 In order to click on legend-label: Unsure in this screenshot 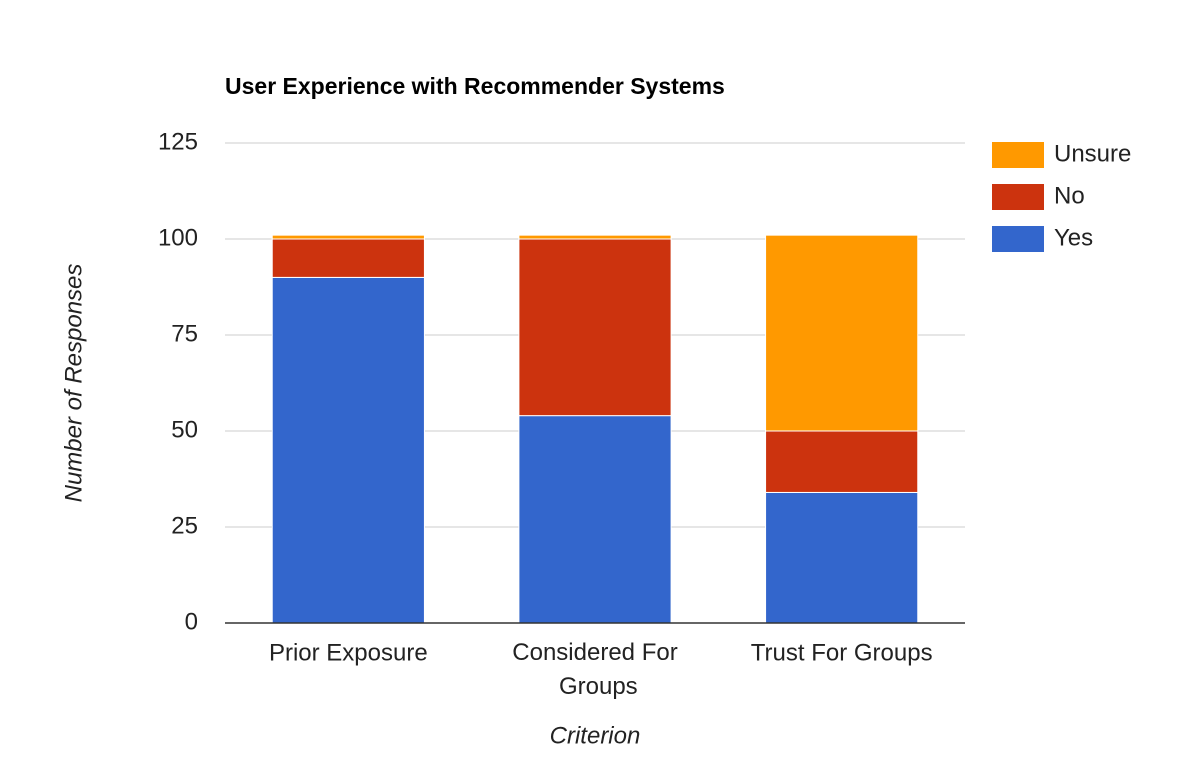, I will do `click(1092, 153)`.